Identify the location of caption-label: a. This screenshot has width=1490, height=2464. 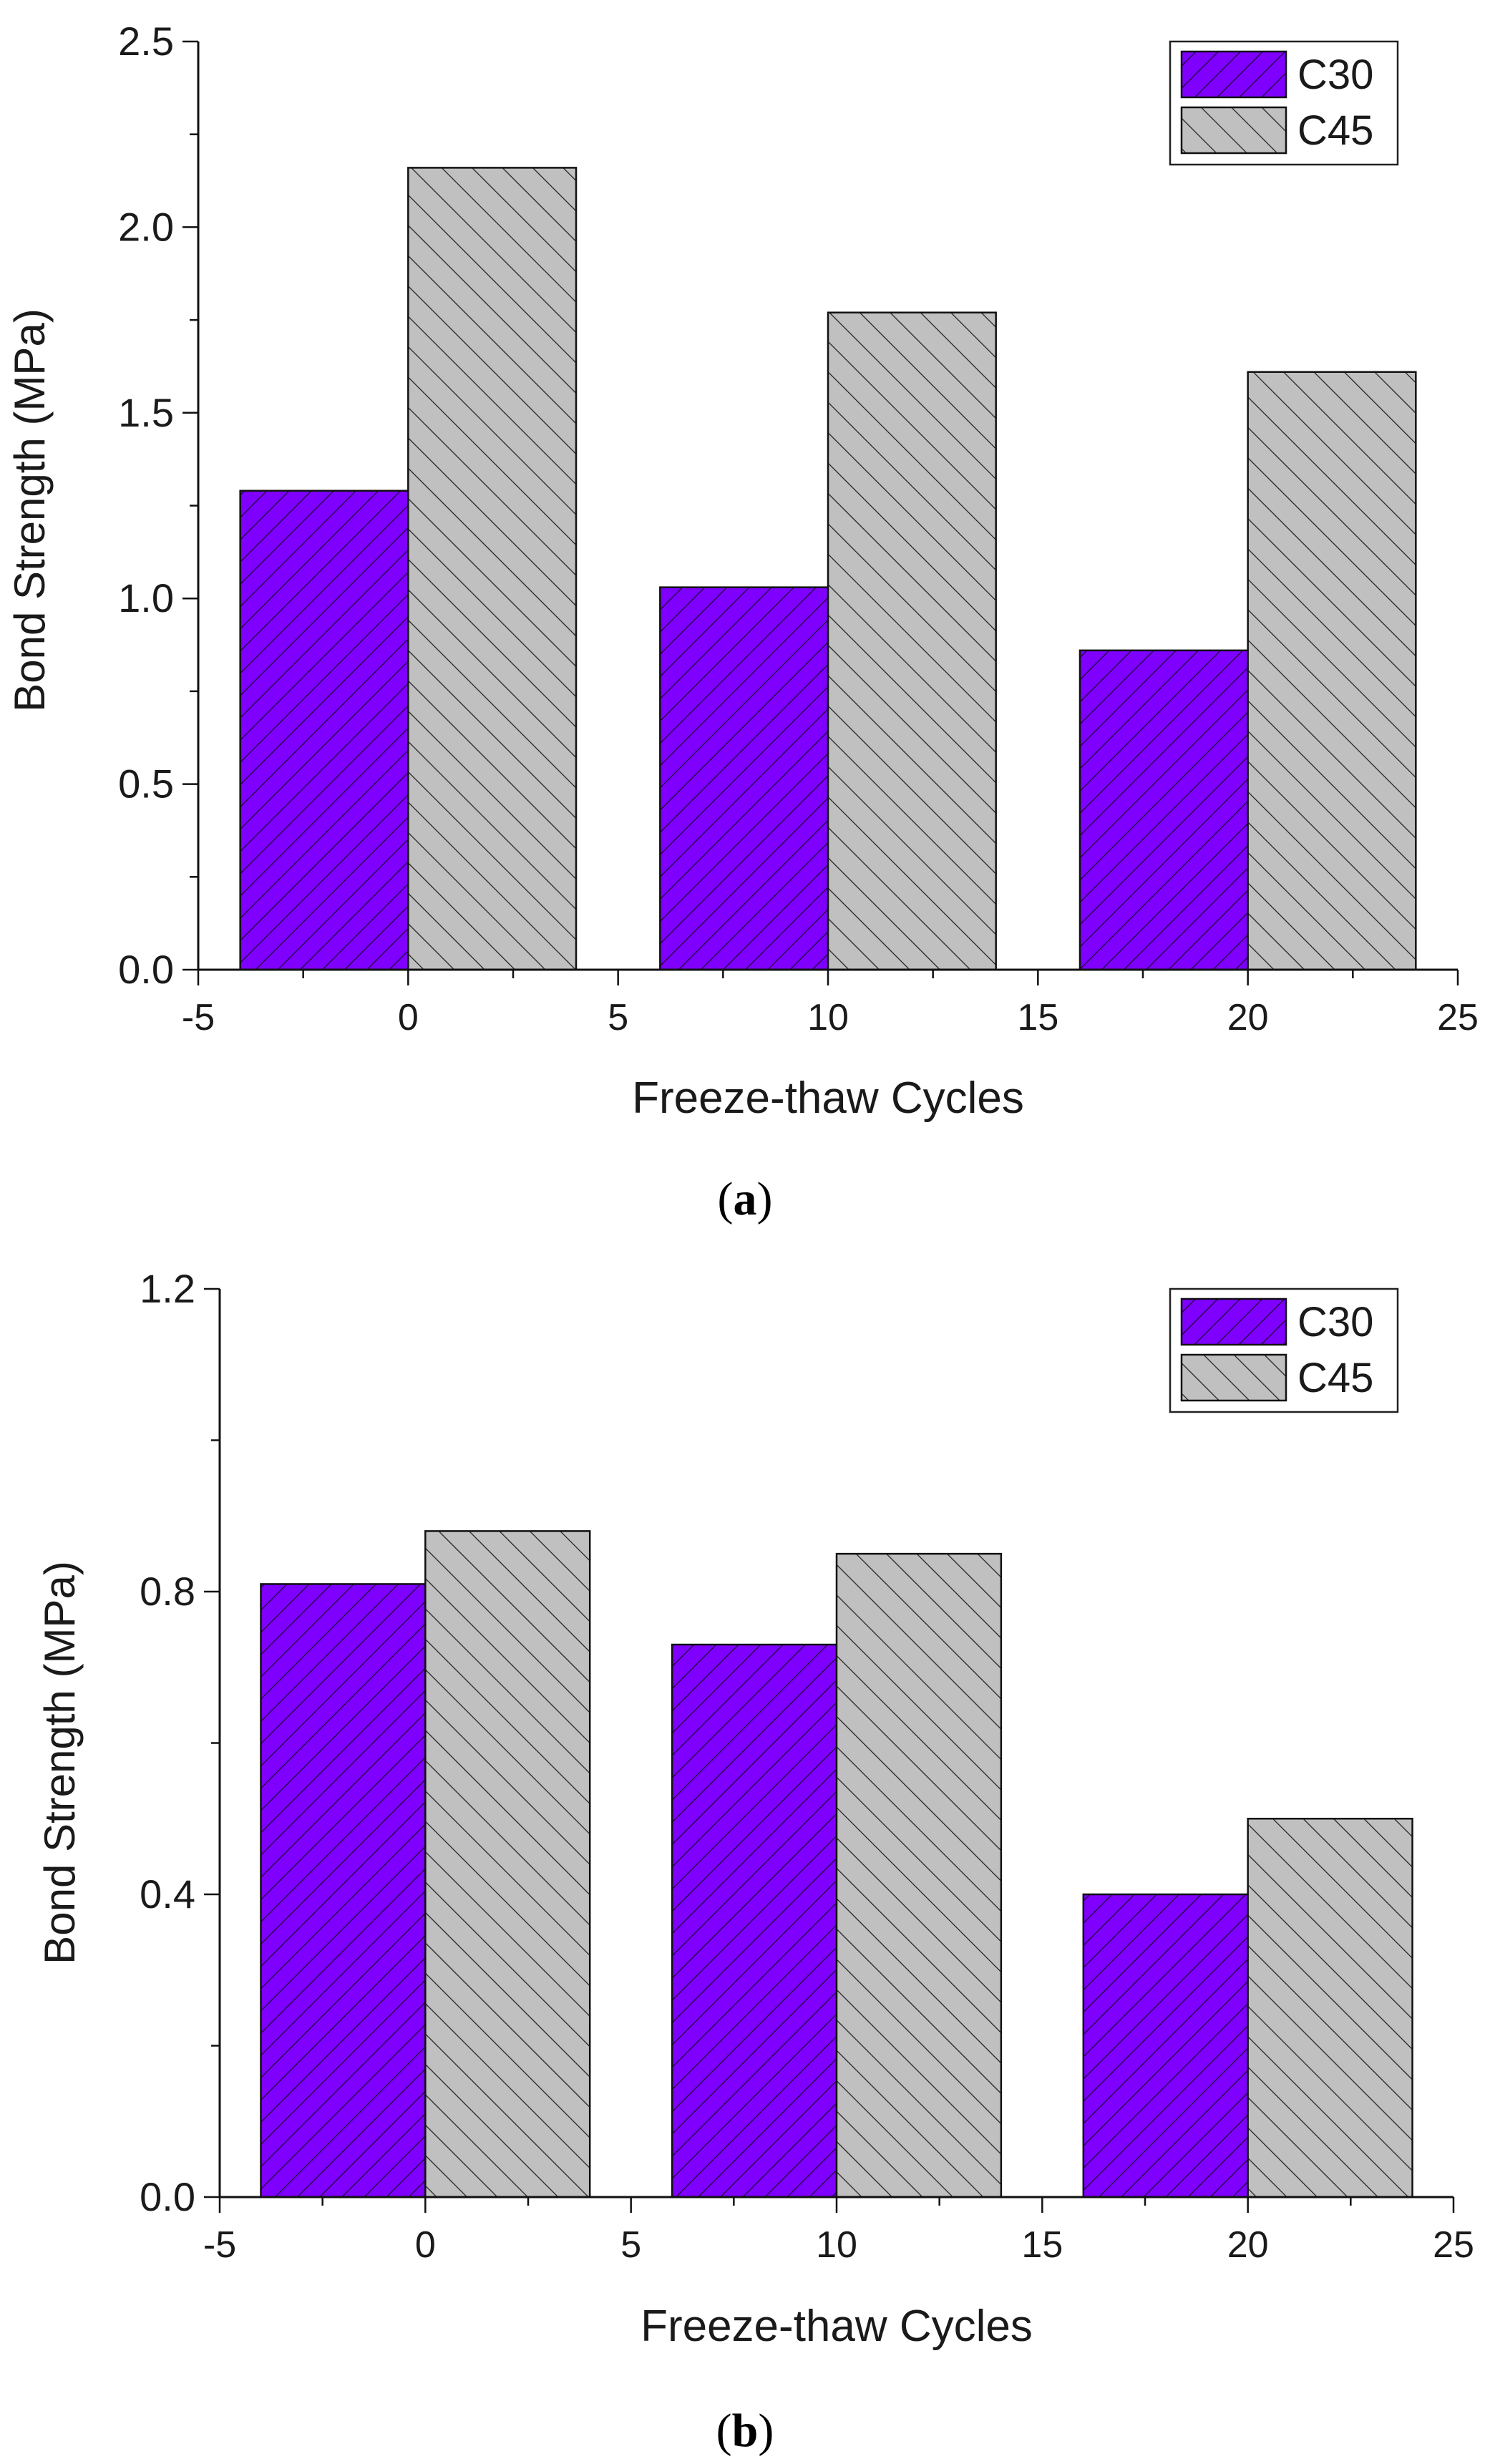
(745, 1199).